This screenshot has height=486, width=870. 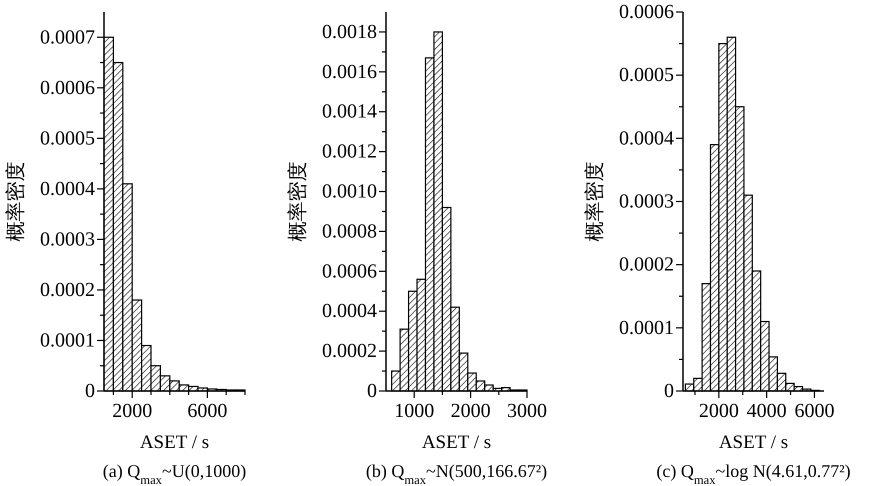 I want to click on text: (a) Q$_{max}$~U(0,1000), so click(x=174, y=473).